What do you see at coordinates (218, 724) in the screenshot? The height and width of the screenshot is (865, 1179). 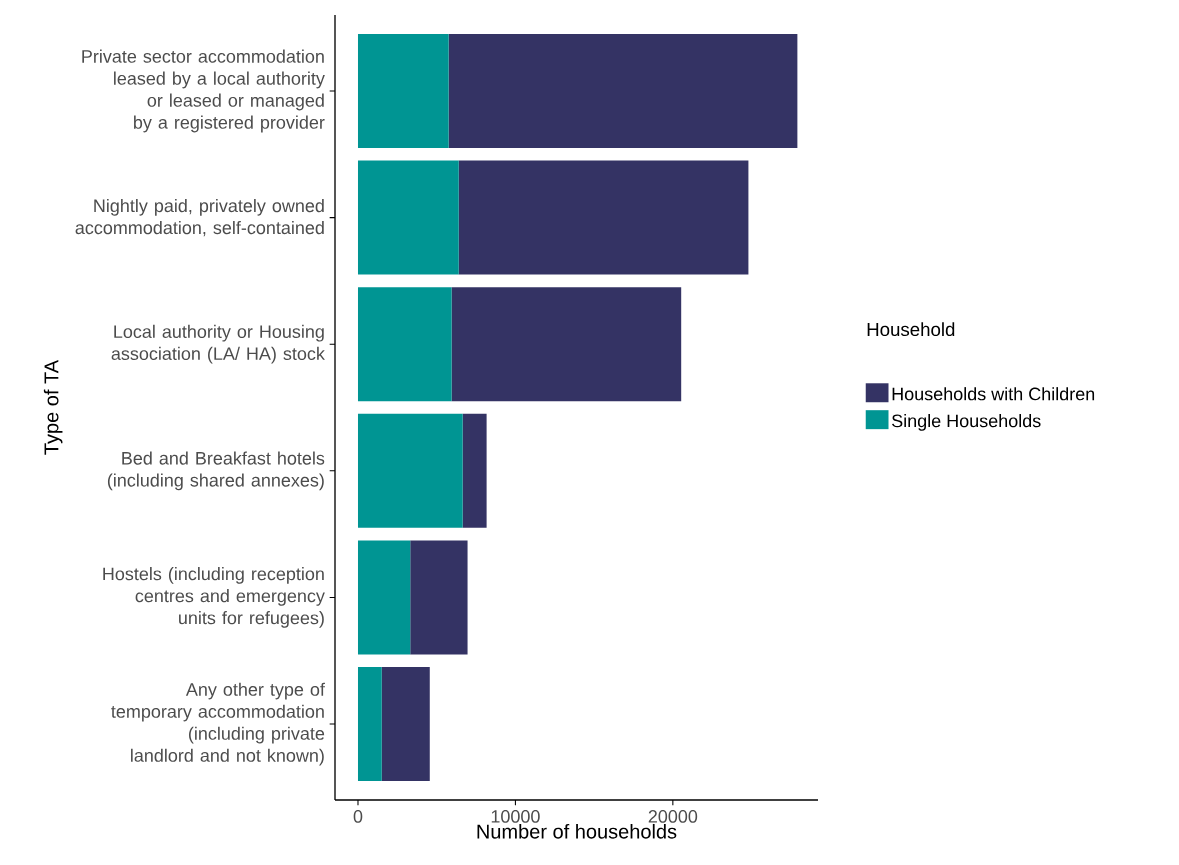 I see `y-tick-label: Any other type of temporary accommodation (including private landlord and not known)` at bounding box center [218, 724].